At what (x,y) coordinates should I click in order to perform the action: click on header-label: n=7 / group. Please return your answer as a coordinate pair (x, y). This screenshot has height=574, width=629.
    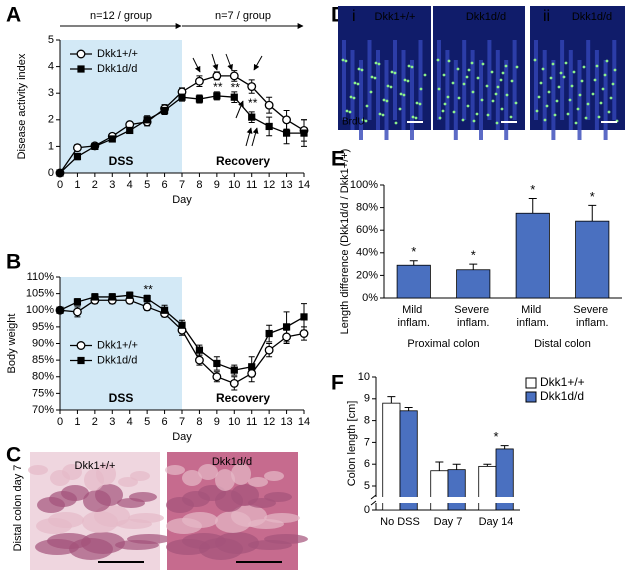
    Looking at the image, I should click on (243, 16).